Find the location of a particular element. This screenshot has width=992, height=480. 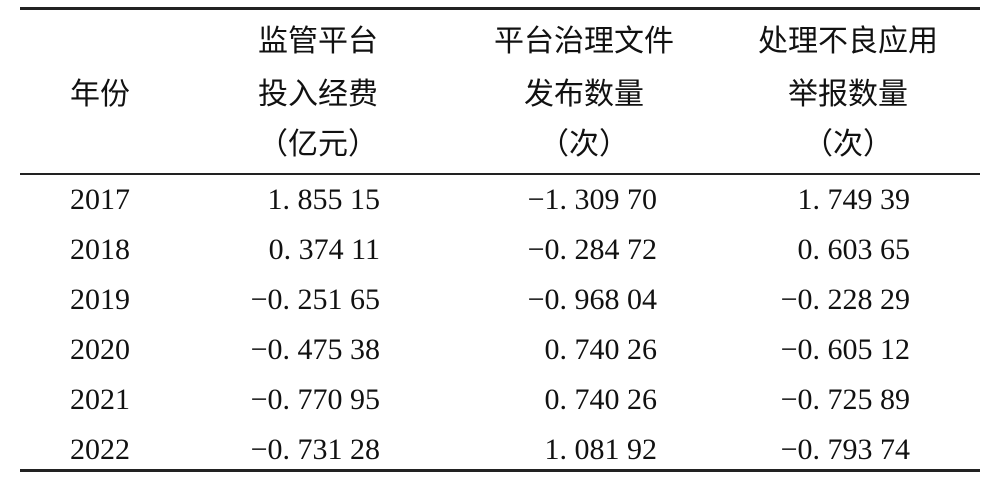

bottom-rule is located at coordinates (500, 470).